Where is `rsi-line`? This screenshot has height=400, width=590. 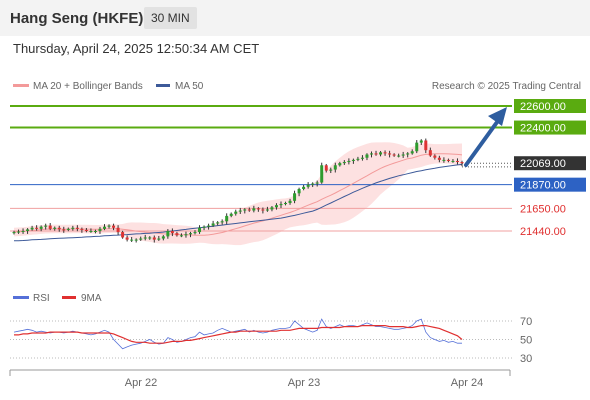
rsi-line is located at coordinates (237, 334).